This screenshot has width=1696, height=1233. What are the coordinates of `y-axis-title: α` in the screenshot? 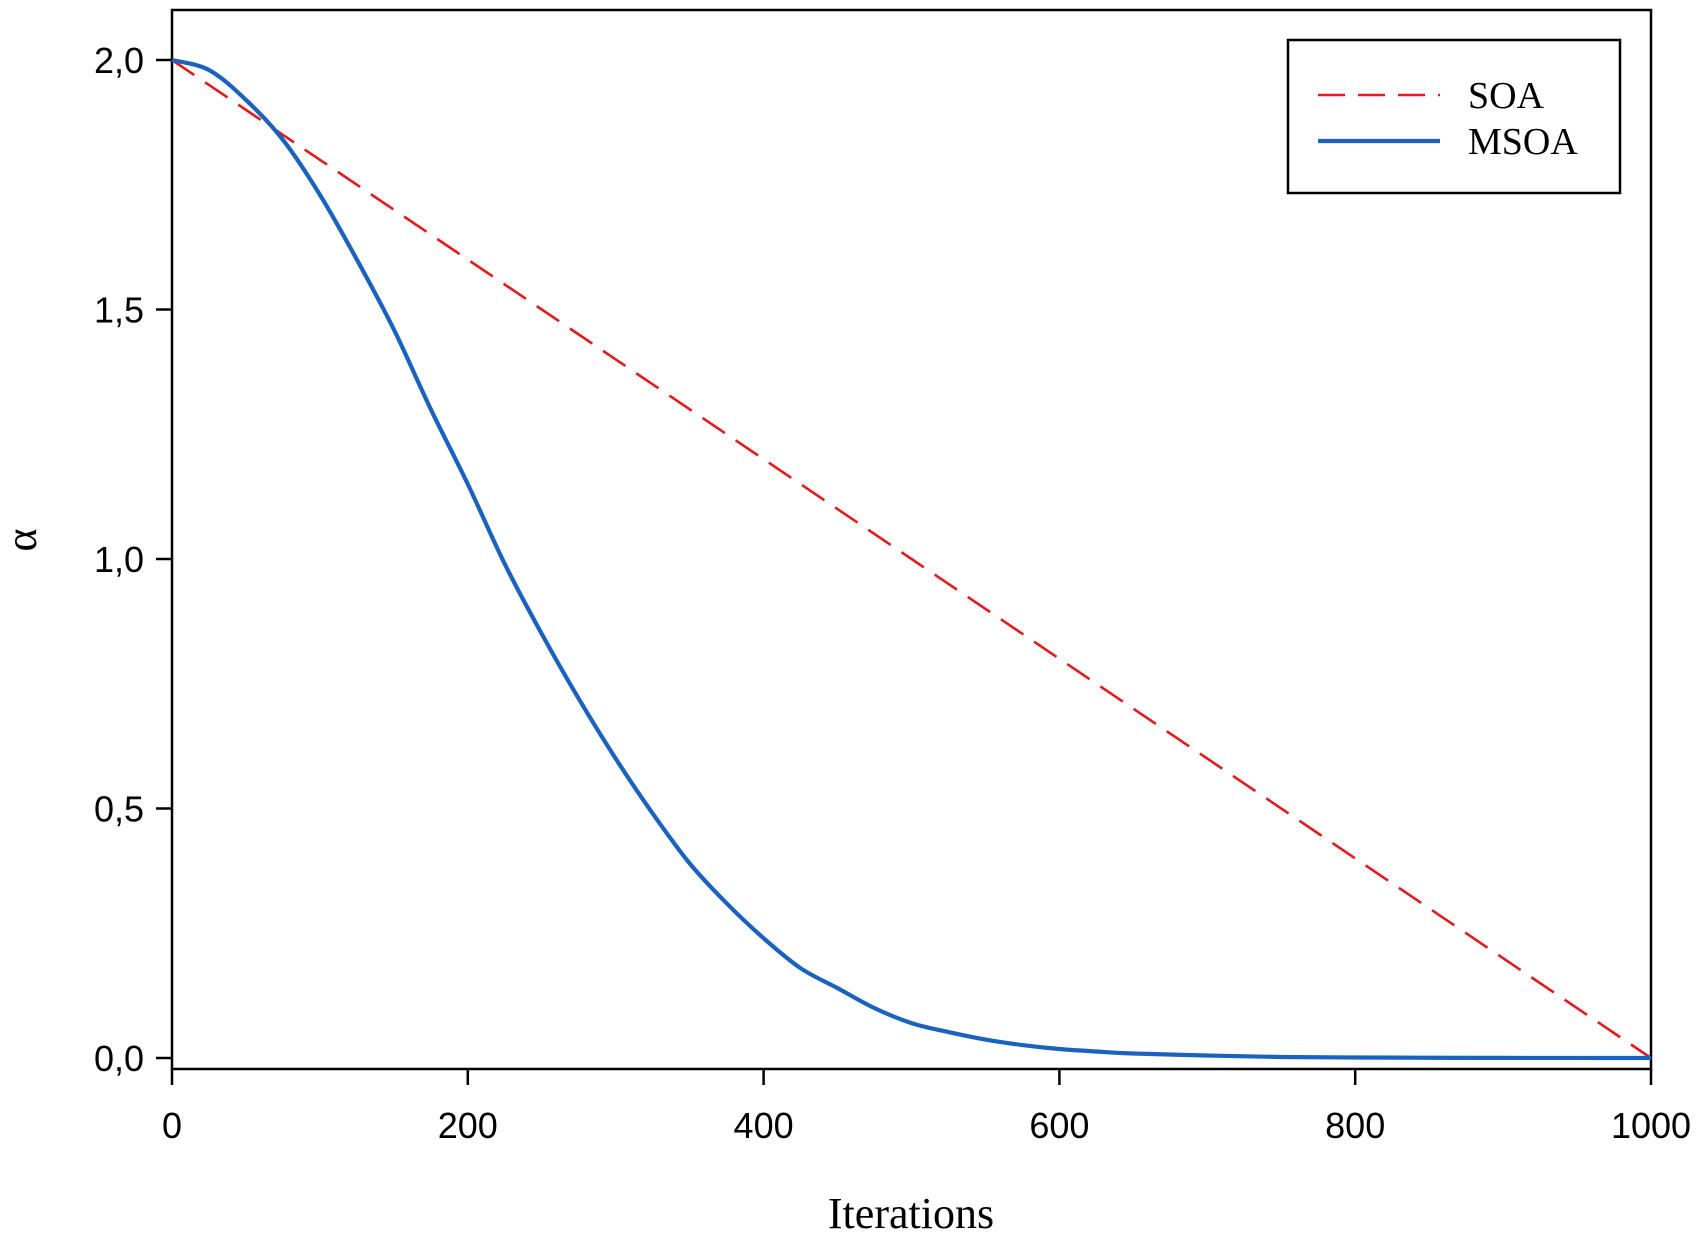 It's located at (23, 539).